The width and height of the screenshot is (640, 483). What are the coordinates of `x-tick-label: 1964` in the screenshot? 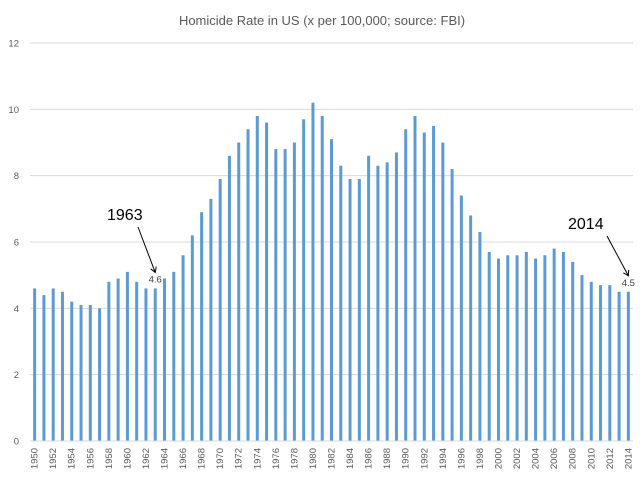 It's located at (165, 458).